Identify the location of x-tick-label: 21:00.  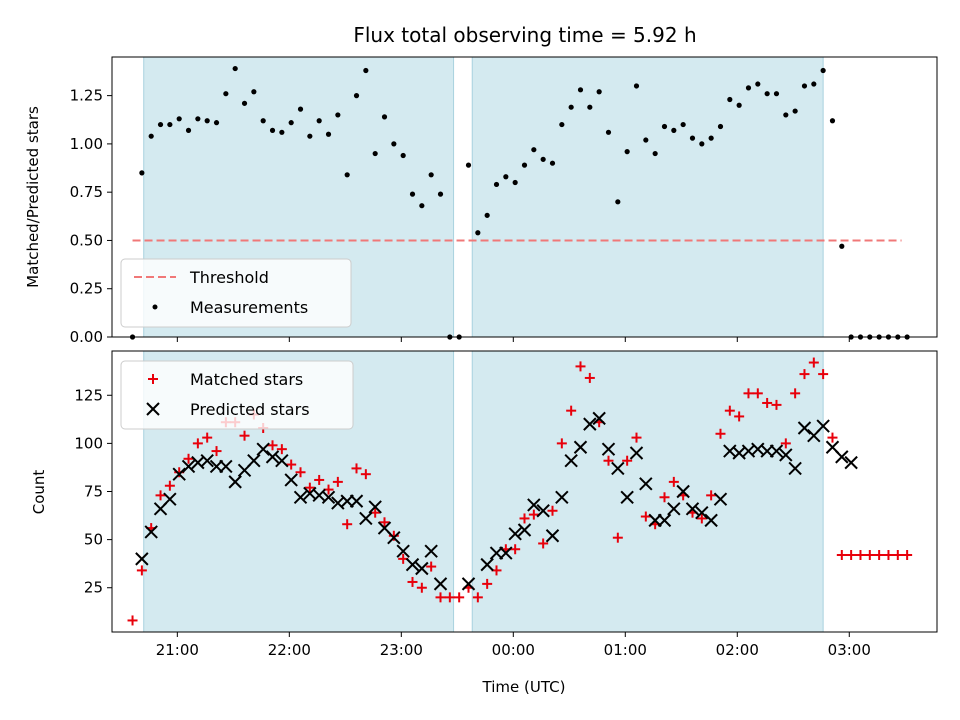
(177, 650).